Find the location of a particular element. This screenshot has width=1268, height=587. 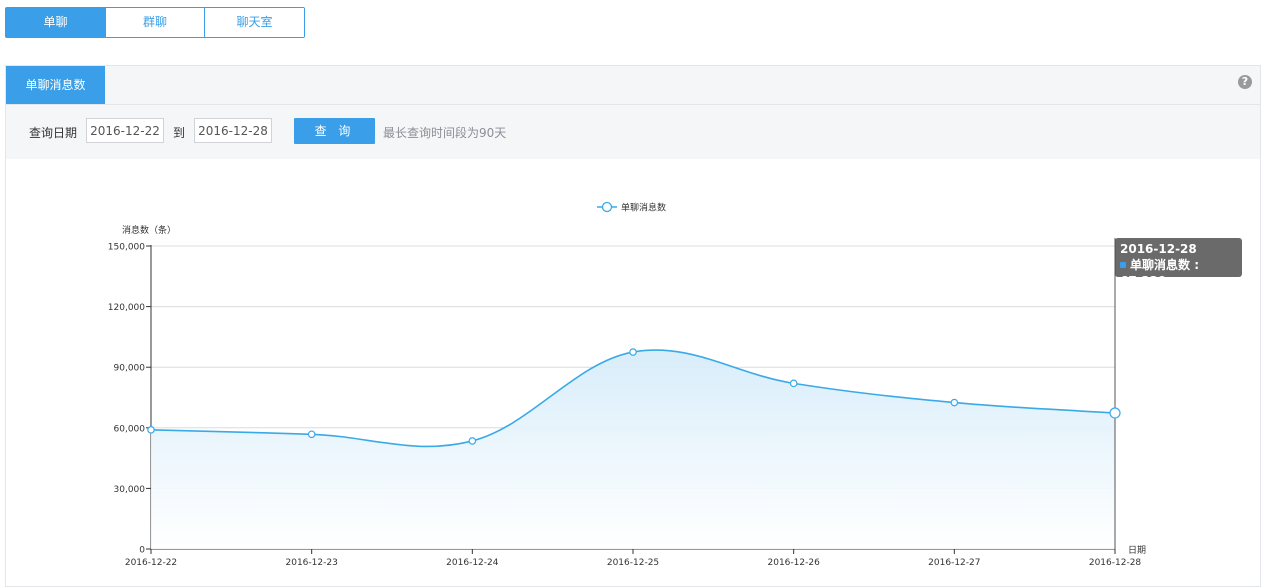

series-color-dot is located at coordinates (1123, 265).